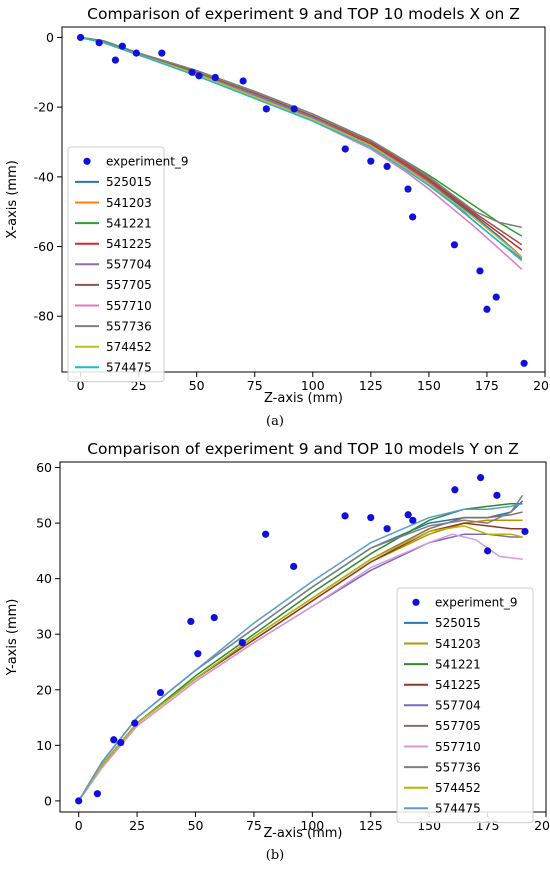 The height and width of the screenshot is (871, 550). What do you see at coordinates (50, 37) in the screenshot?
I see `y-tick-label: 0` at bounding box center [50, 37].